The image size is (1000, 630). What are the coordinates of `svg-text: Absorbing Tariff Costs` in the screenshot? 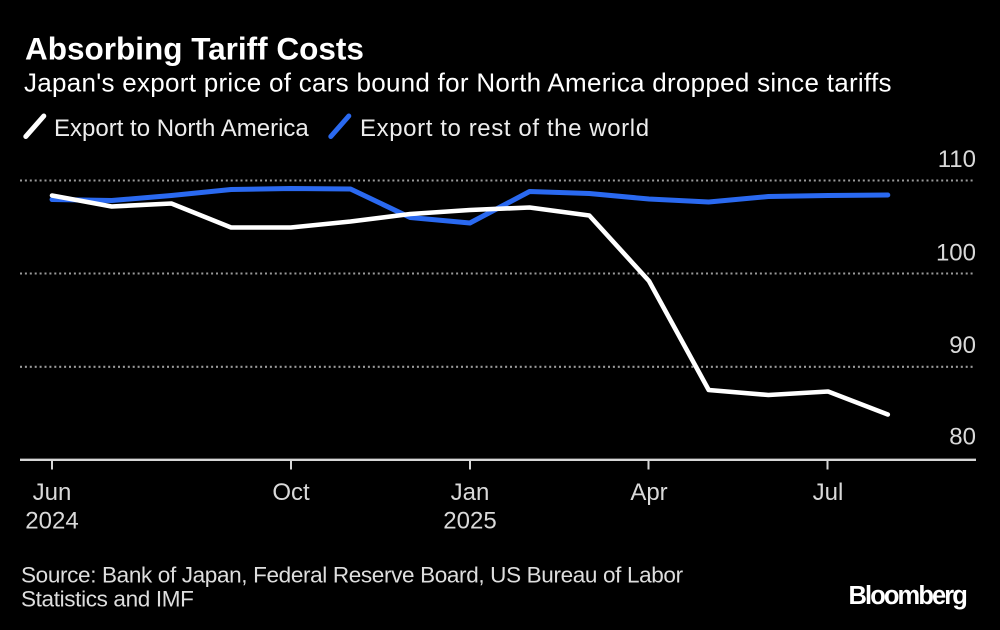 It's located at (194, 49).